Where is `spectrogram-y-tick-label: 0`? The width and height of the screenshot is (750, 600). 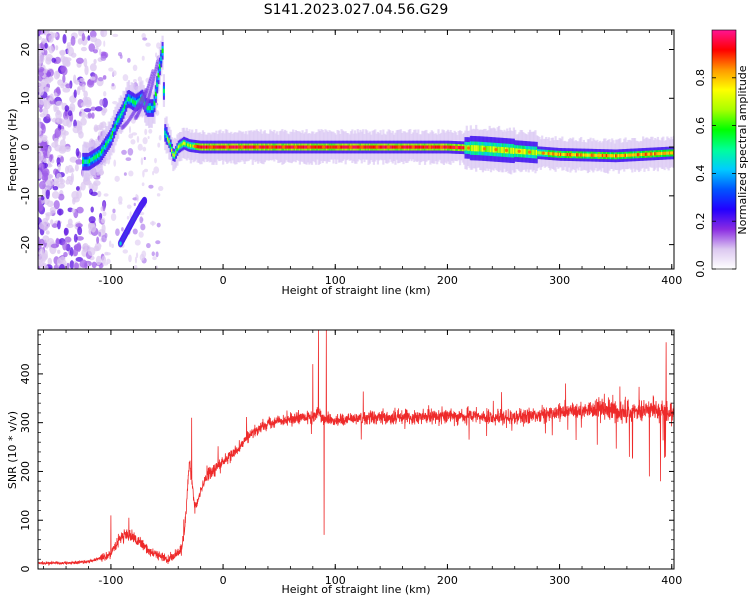
spectrogram-y-tick-label: 0 is located at coordinates (25, 147).